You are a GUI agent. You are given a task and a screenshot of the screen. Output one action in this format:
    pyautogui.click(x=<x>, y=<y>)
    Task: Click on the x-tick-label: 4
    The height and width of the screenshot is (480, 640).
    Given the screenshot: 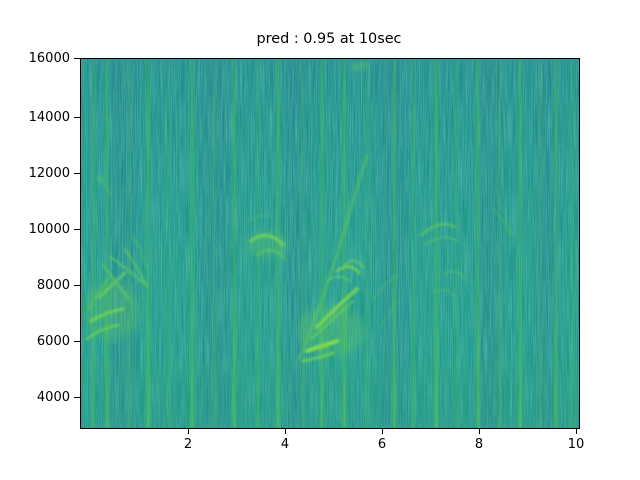 What is the action you would take?
    pyautogui.click(x=285, y=444)
    